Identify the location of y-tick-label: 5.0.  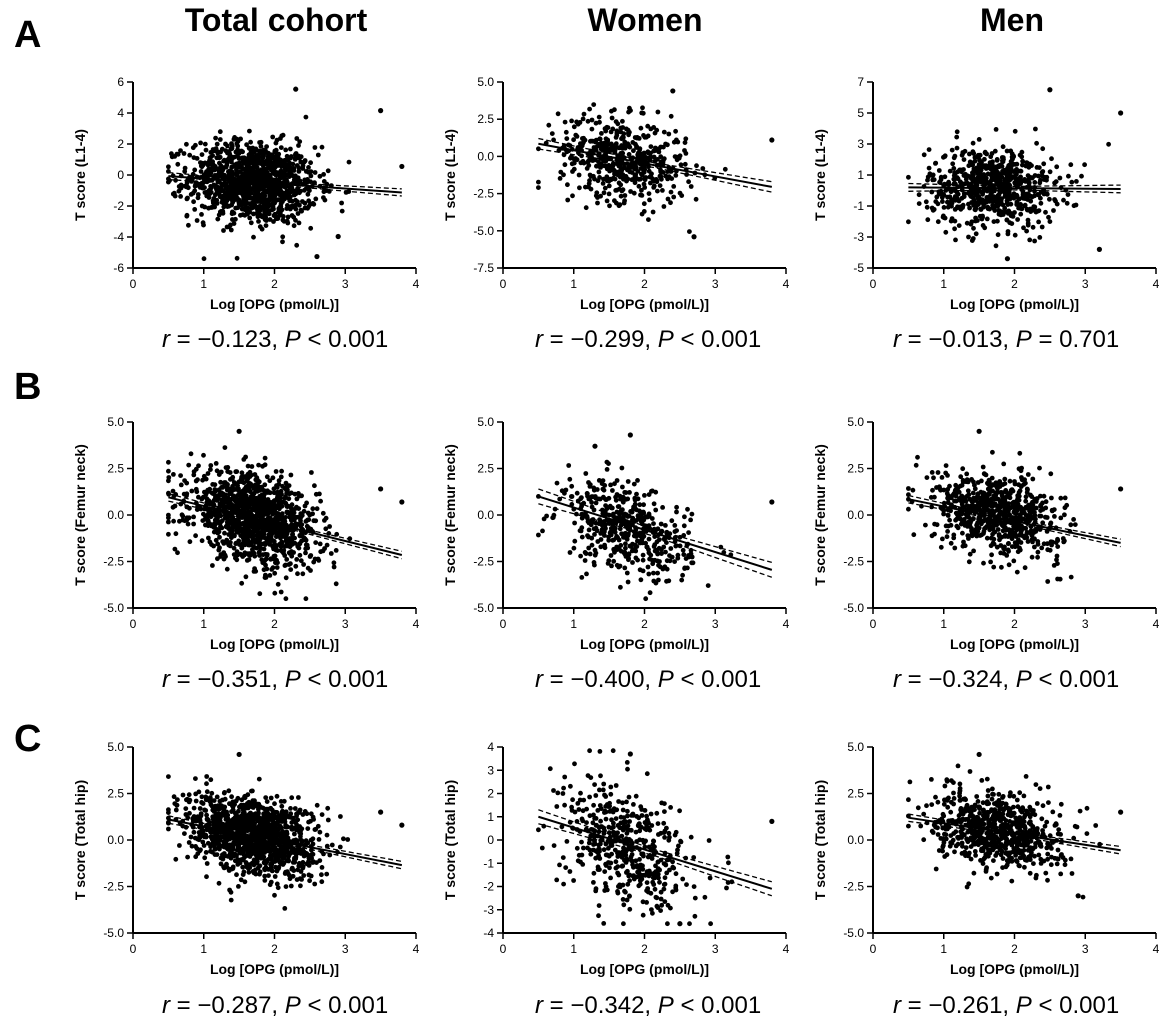
(855, 422).